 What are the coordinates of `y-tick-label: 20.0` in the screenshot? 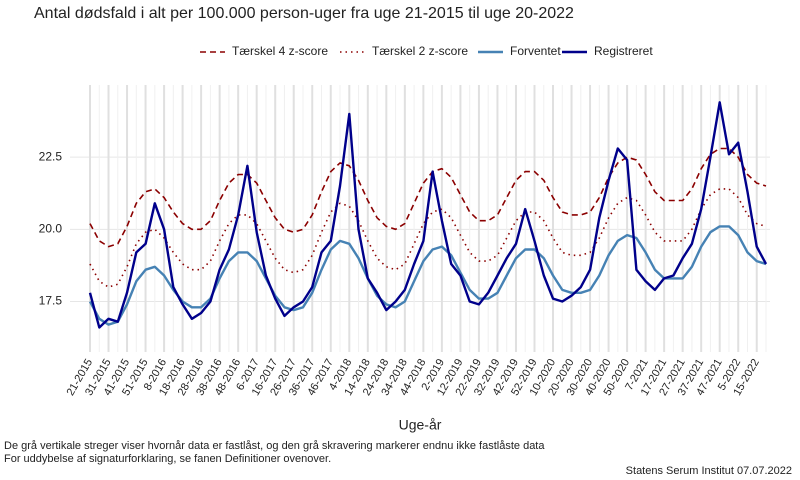 It's located at (51, 228).